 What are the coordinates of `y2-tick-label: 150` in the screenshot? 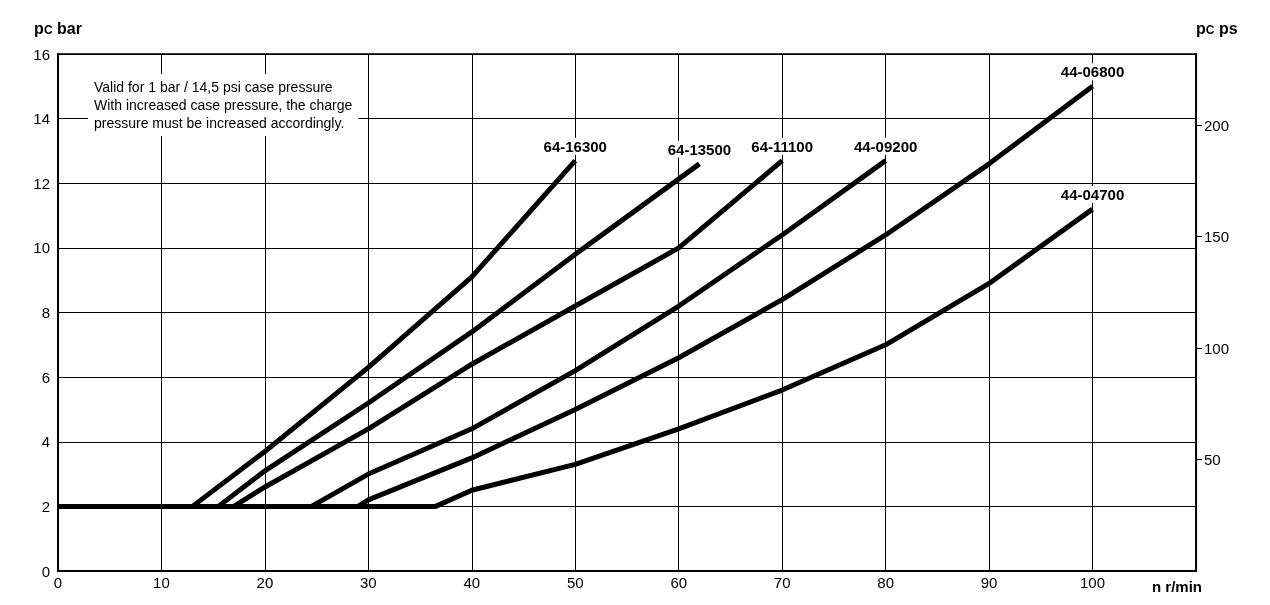 It's located at (1217, 237).